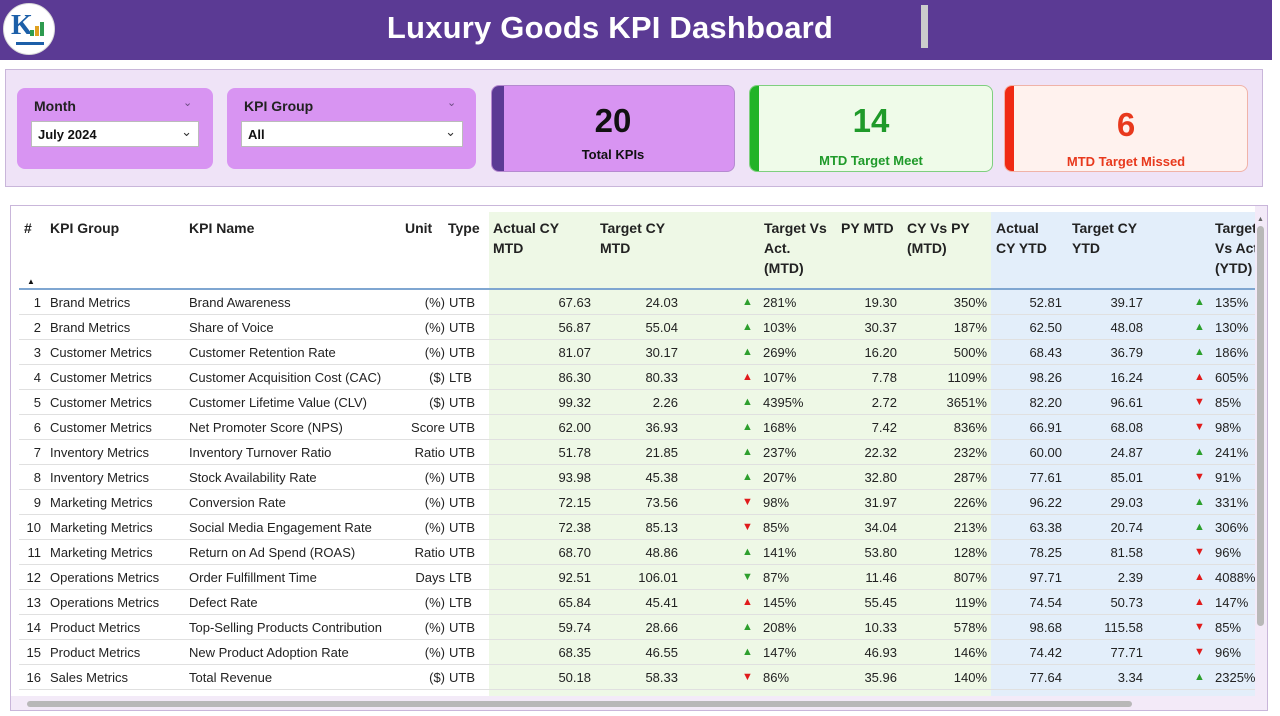  Describe the element at coordinates (253, 477) in the screenshot. I see `cell-kpi-name: Stock Availability Rate` at that location.